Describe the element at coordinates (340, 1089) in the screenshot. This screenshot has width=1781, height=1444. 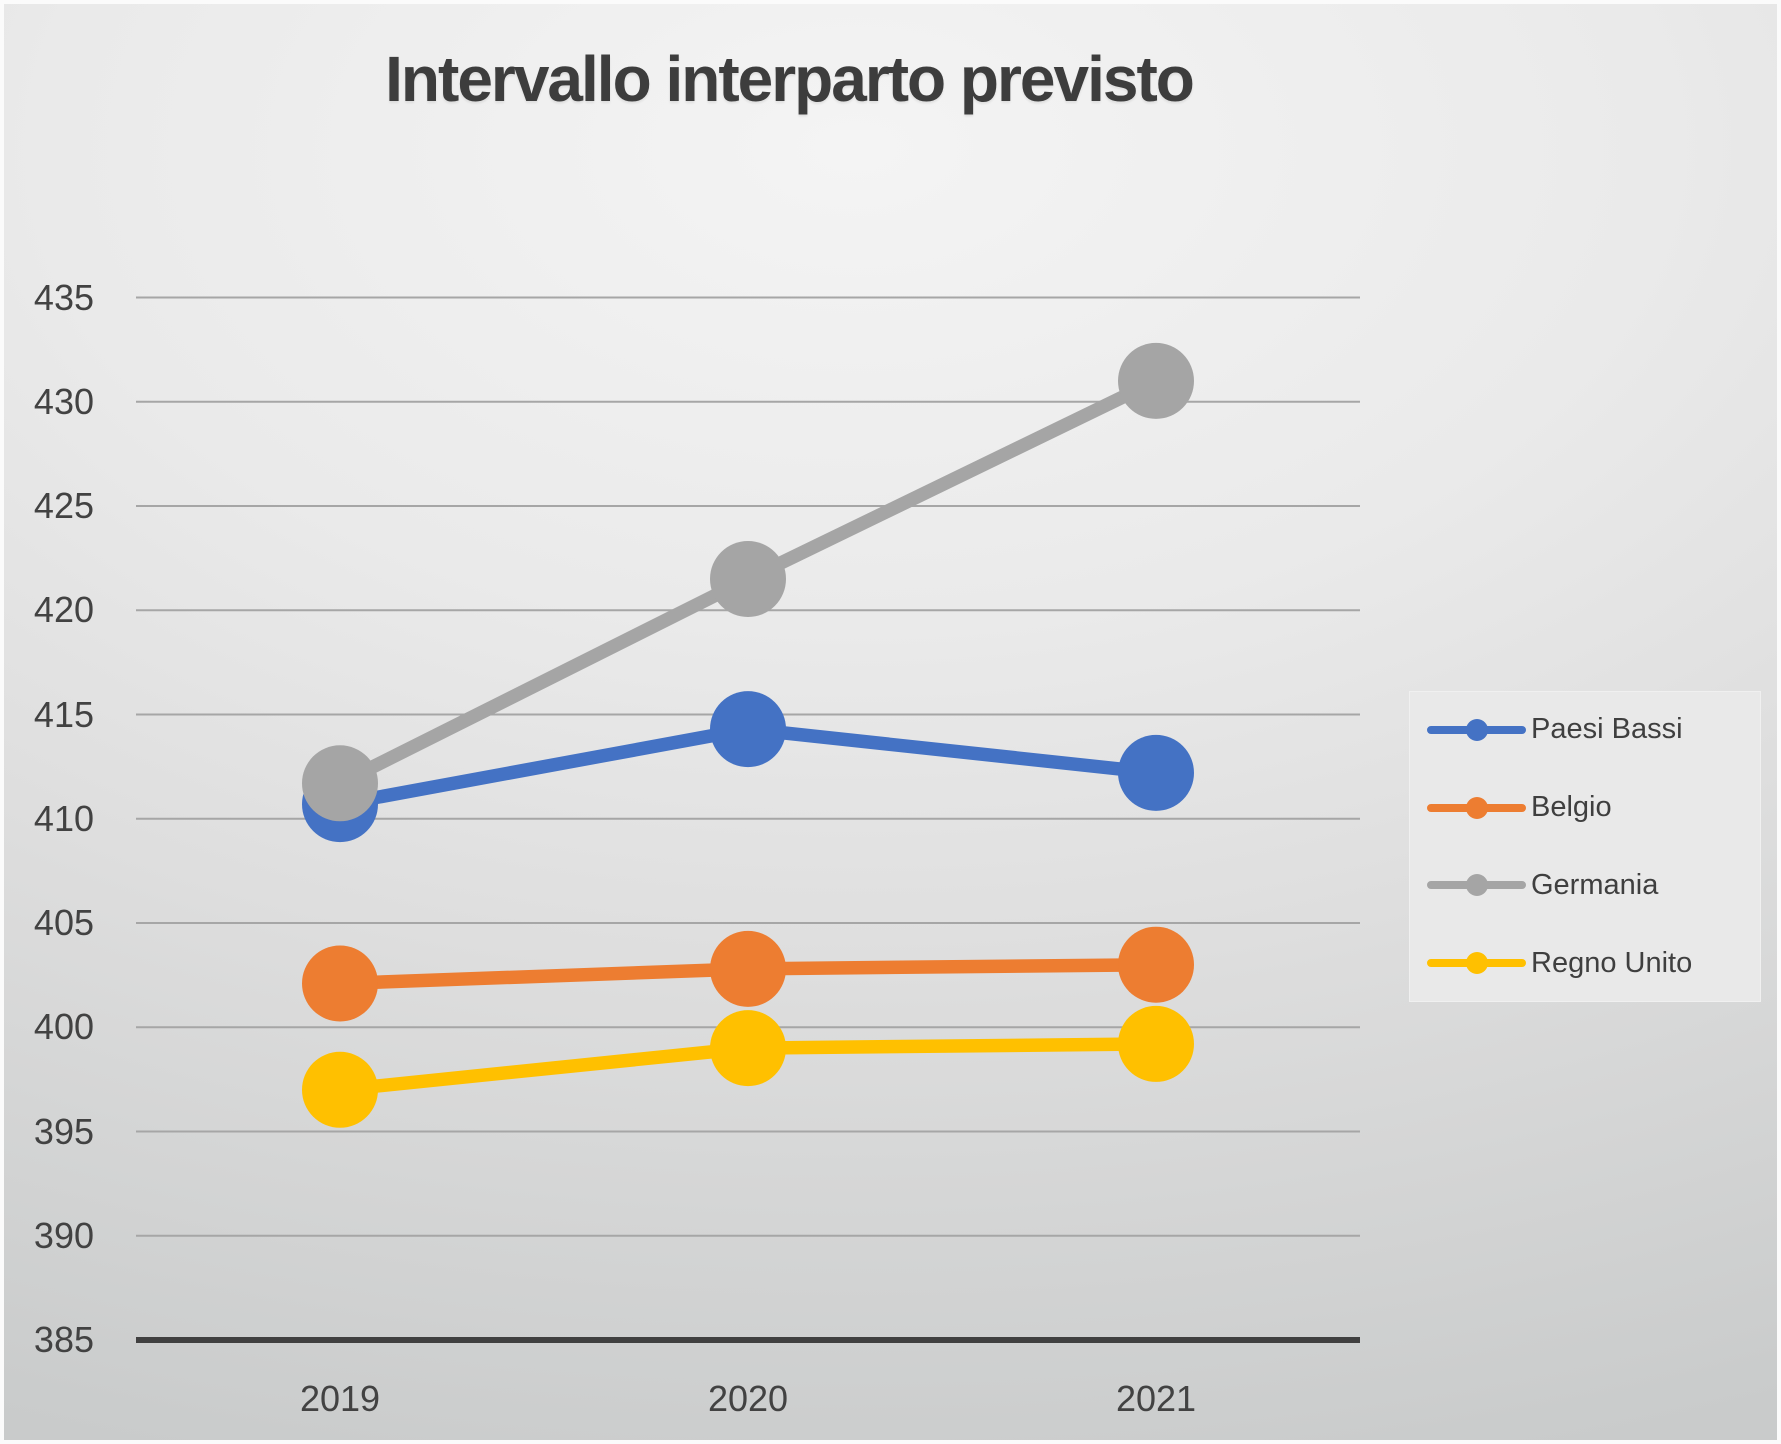
I see `data-point-regno-unito-2019` at that location.